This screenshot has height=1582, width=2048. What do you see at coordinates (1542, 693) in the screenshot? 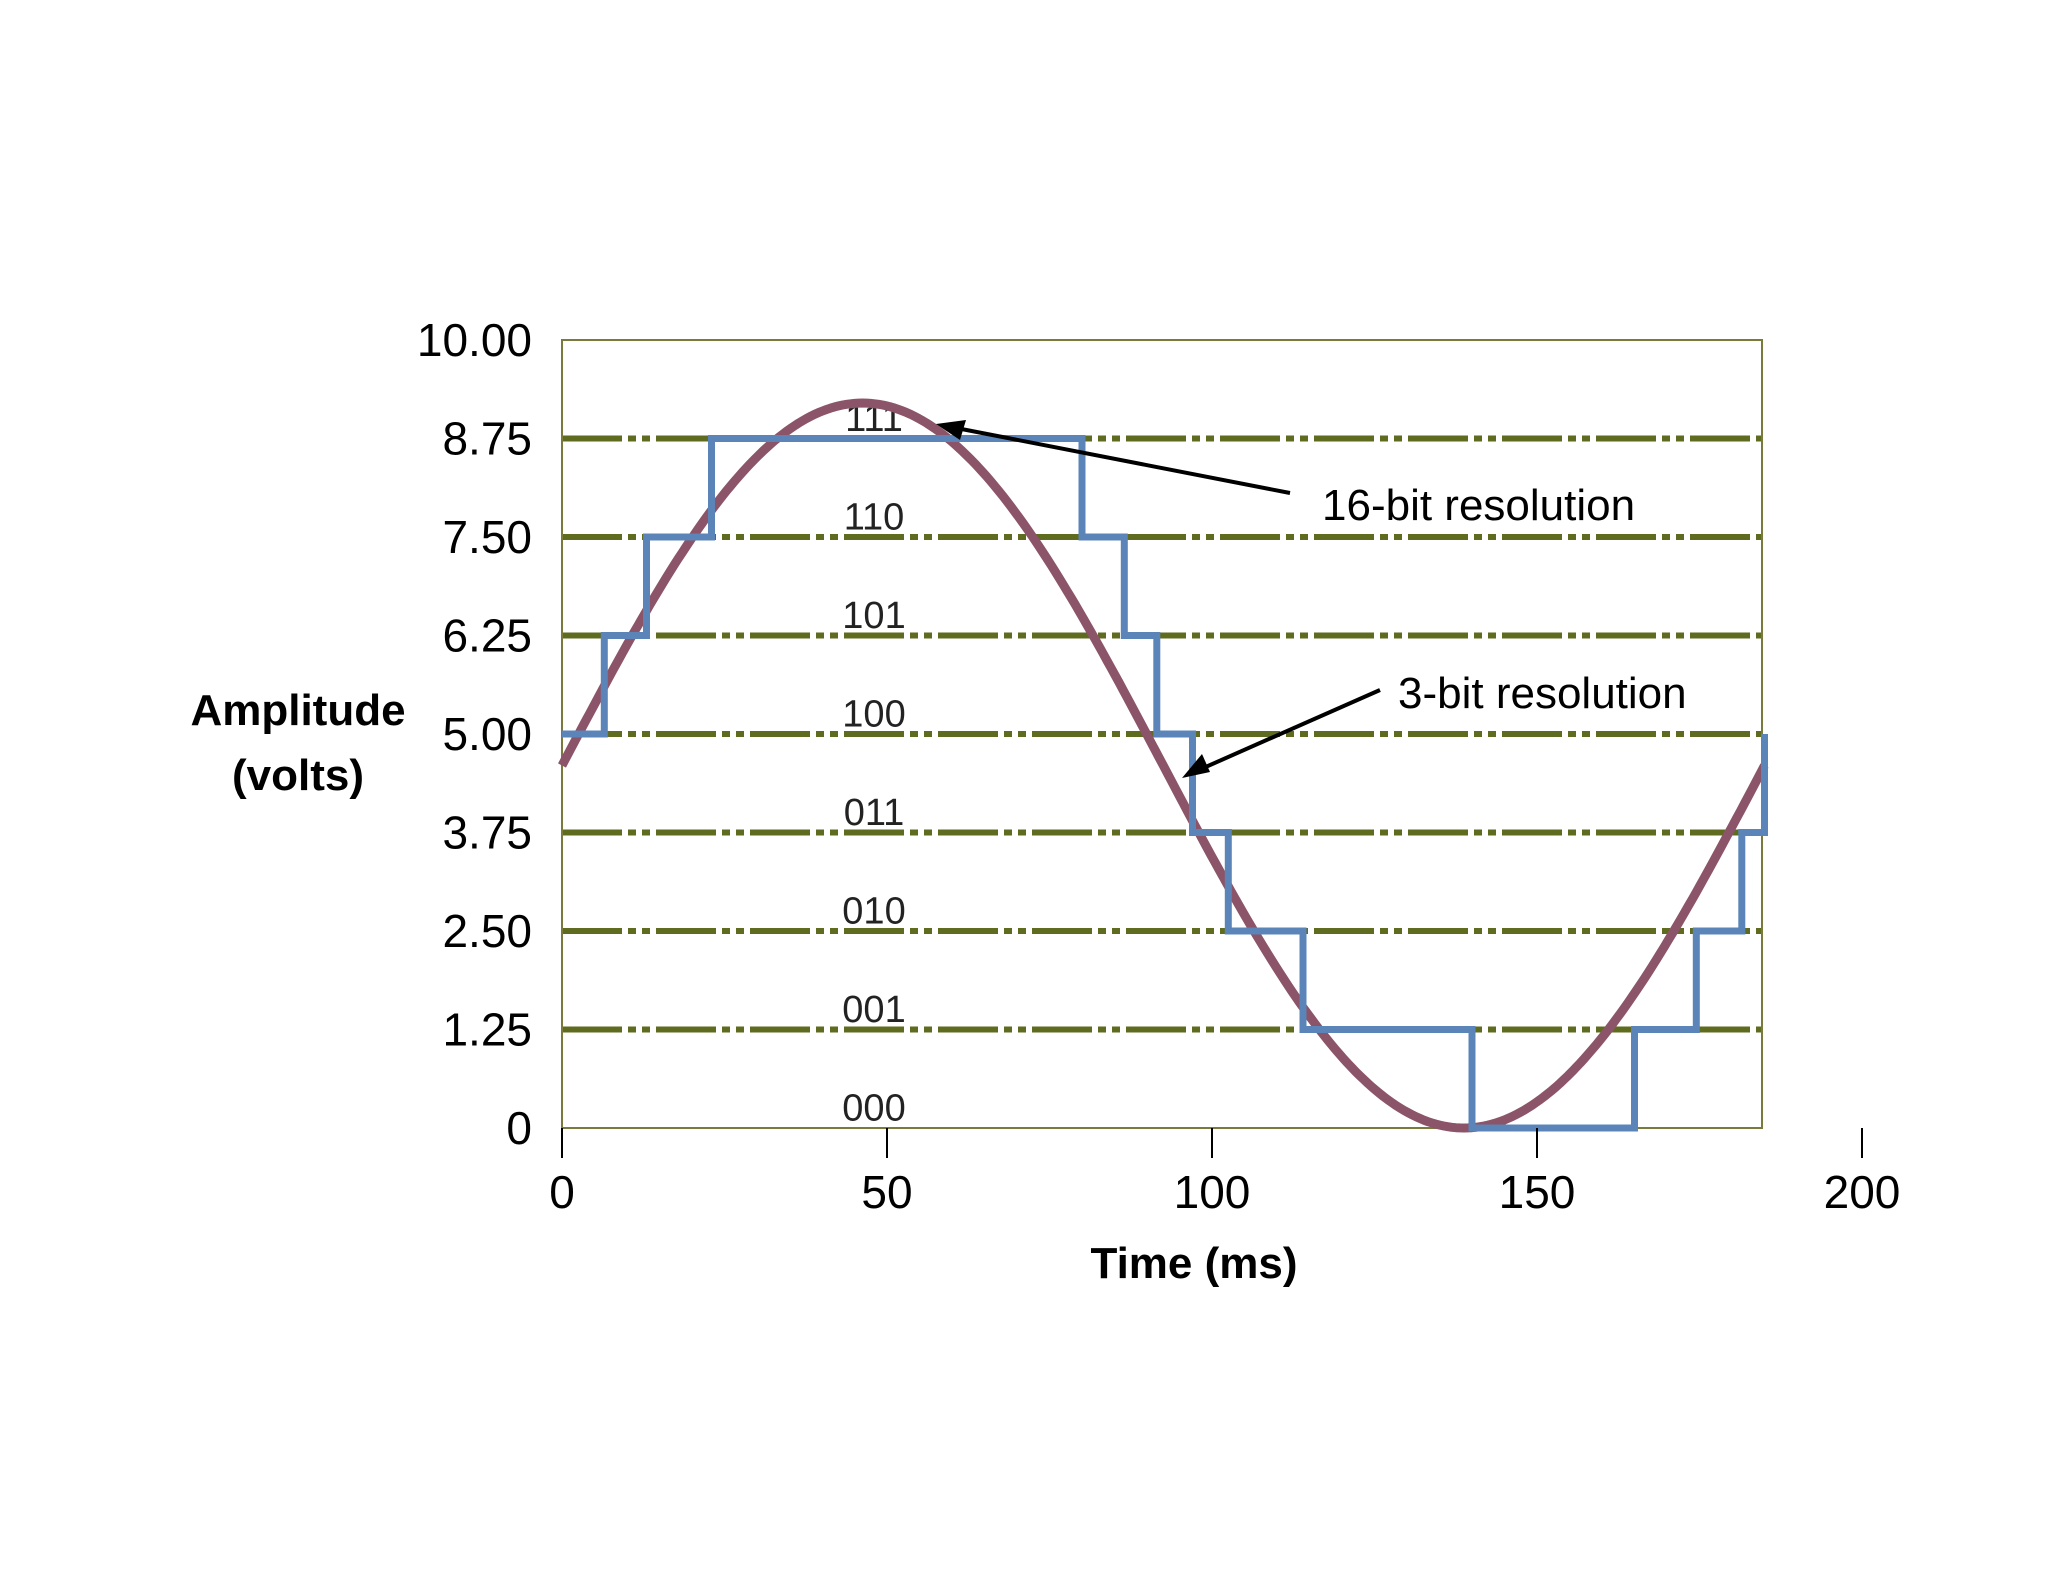
I see `annotation-3bit-label: 3-bit resolution` at bounding box center [1542, 693].